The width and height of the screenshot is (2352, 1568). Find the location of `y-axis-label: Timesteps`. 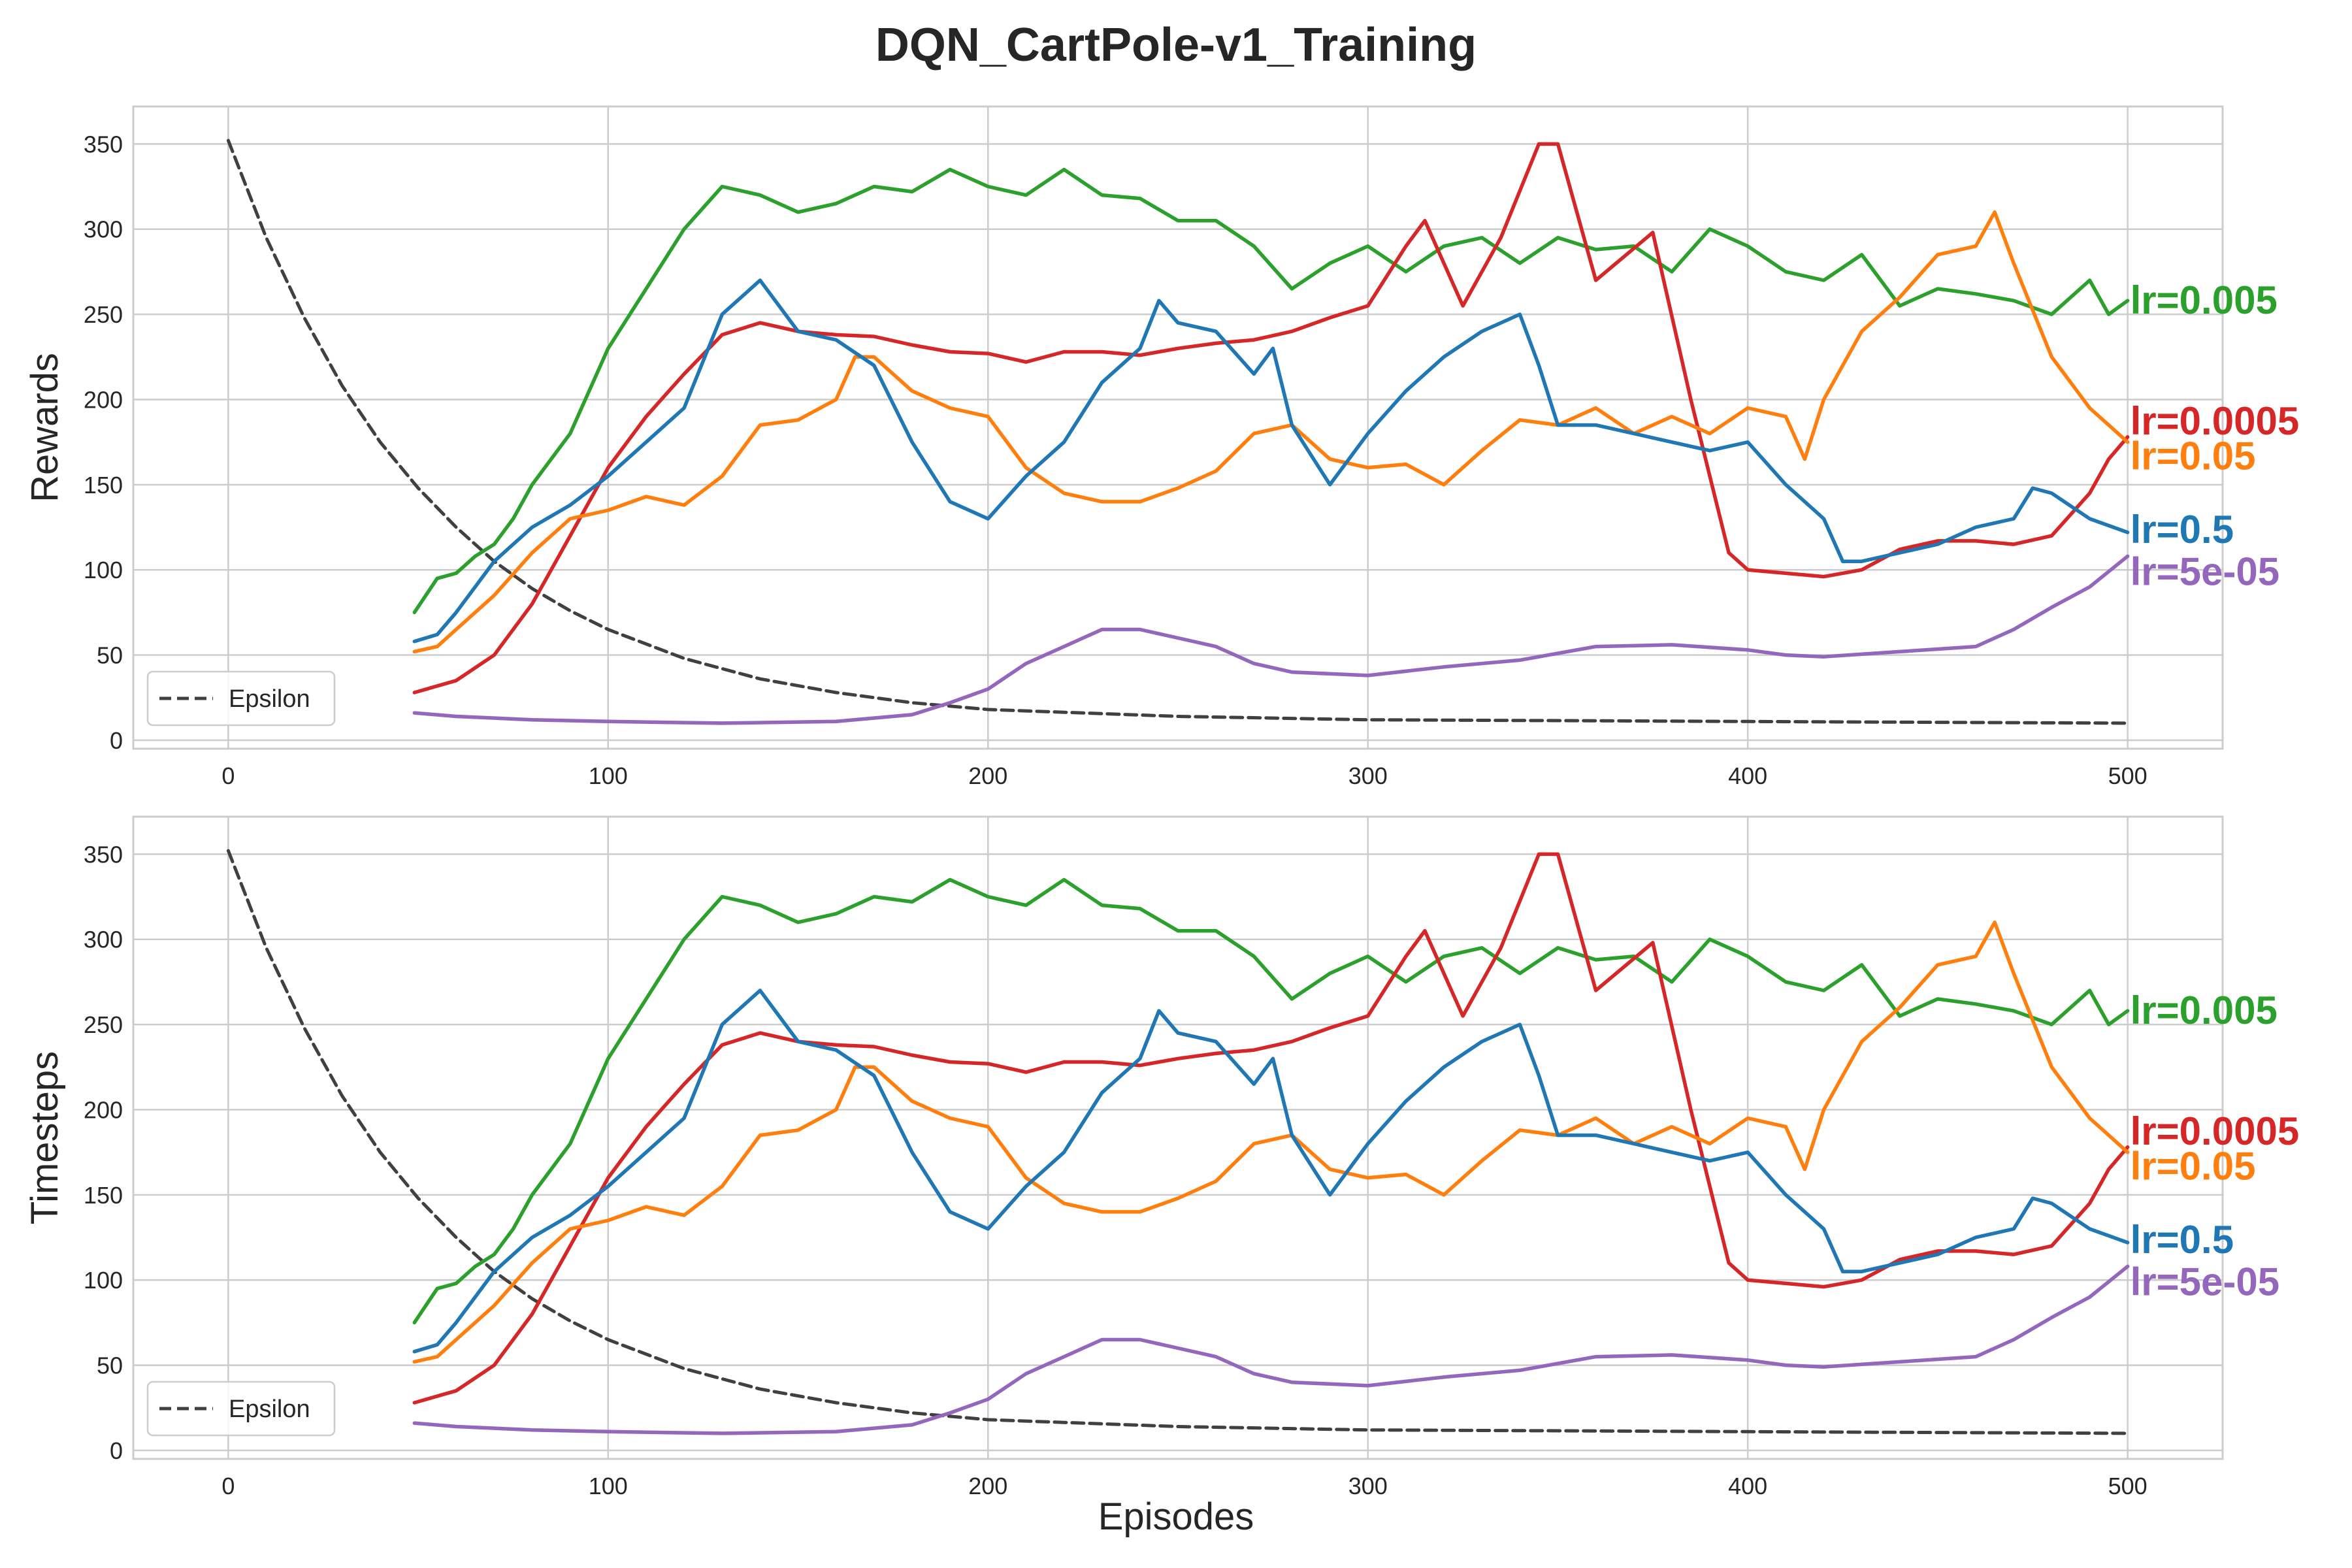

y-axis-label: Timesteps is located at coordinates (45, 1137).